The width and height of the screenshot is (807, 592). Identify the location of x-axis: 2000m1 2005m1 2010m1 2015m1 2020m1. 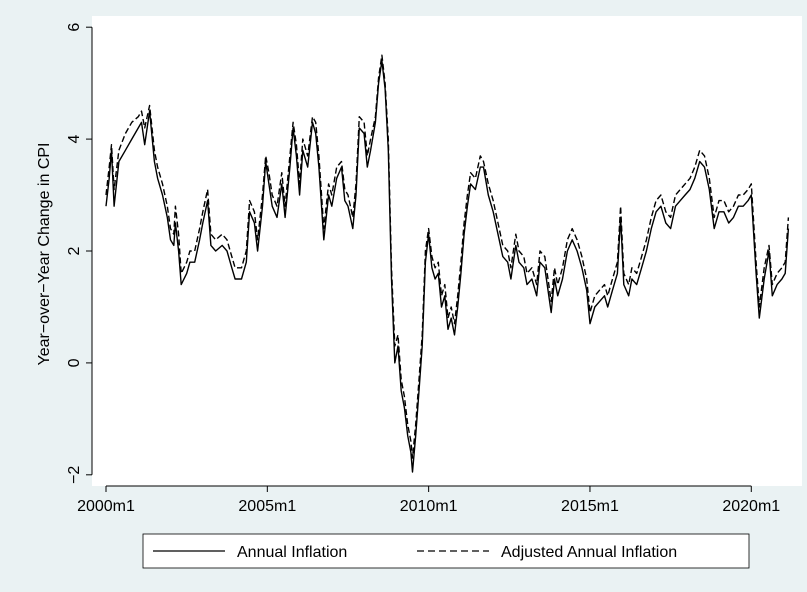
(428, 500).